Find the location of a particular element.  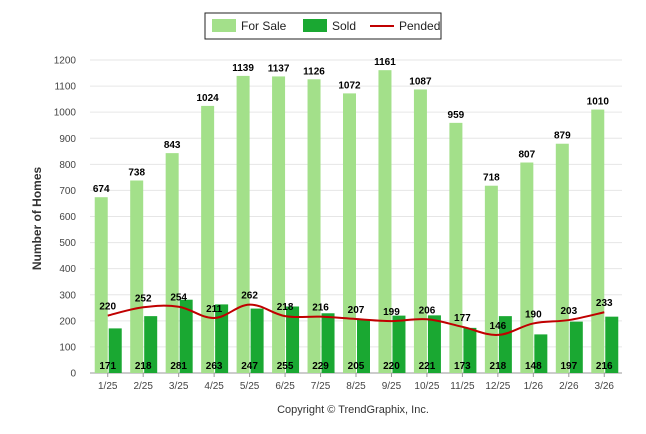

x-tick-label: 2/25 is located at coordinates (143, 386).